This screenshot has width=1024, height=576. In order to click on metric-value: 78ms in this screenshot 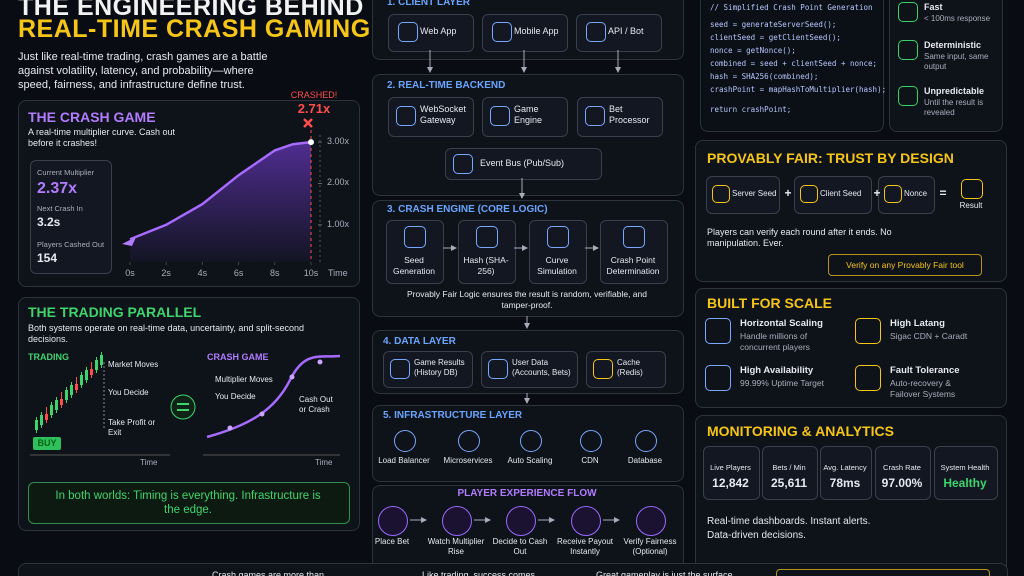, I will do `click(845, 483)`.